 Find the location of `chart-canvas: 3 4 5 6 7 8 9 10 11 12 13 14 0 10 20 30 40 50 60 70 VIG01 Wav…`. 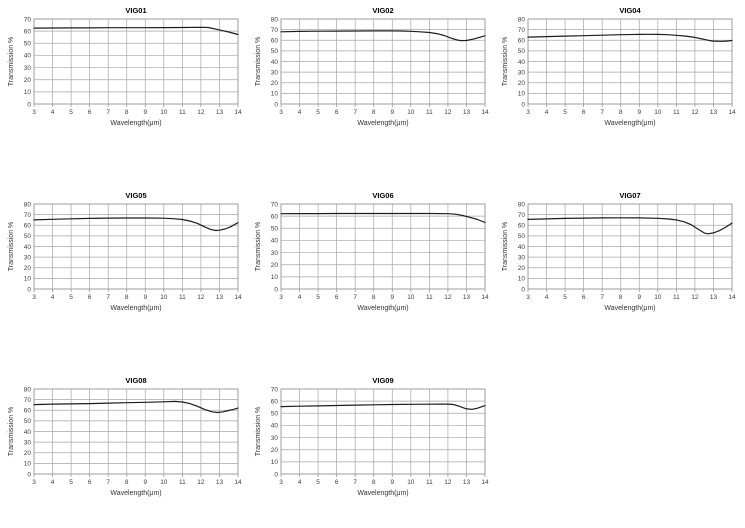

chart-canvas: 3 4 5 6 7 8 9 10 11 12 13 14 0 10 20 30 40 50 60 70 VIG01 Wav… is located at coordinates (125, 66).